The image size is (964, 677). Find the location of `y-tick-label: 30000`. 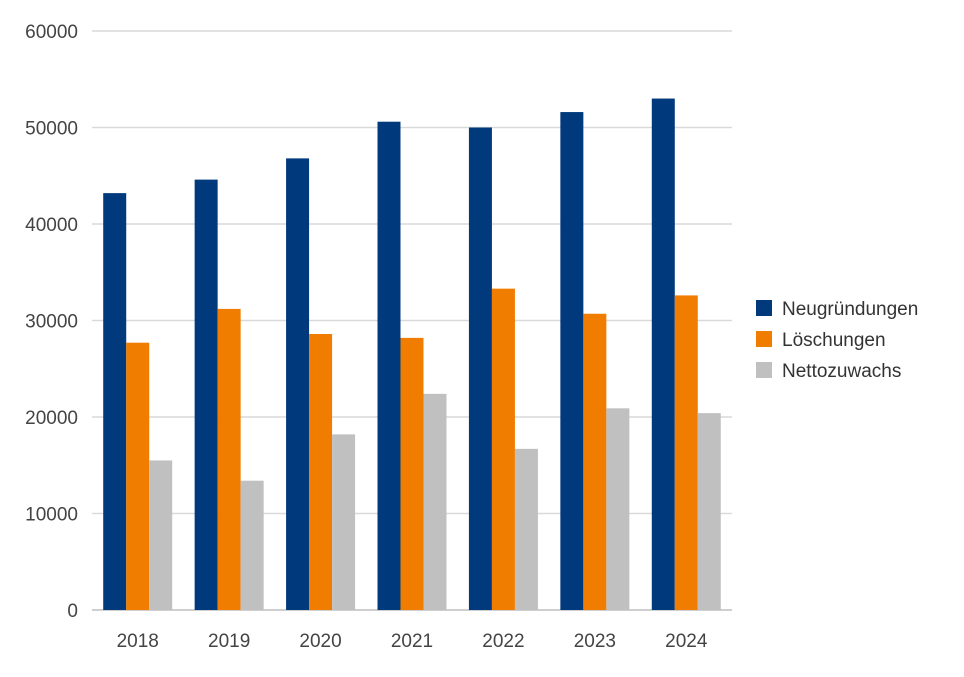

y-tick-label: 30000 is located at coordinates (51, 322).